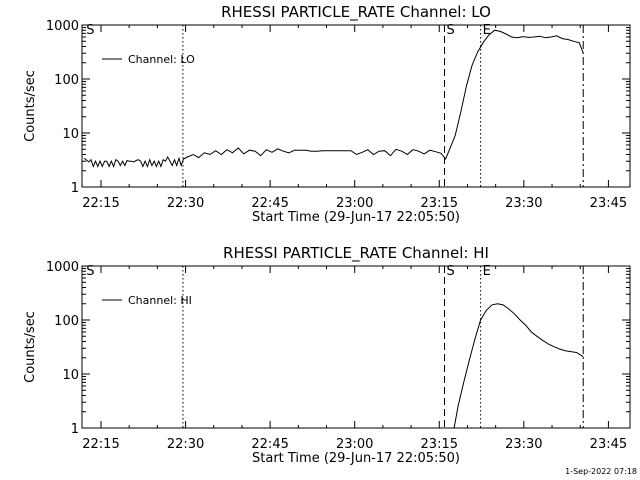 This screenshot has width=640, height=480. What do you see at coordinates (161, 59) in the screenshot?
I see `legend-label: Channel: LO` at bounding box center [161, 59].